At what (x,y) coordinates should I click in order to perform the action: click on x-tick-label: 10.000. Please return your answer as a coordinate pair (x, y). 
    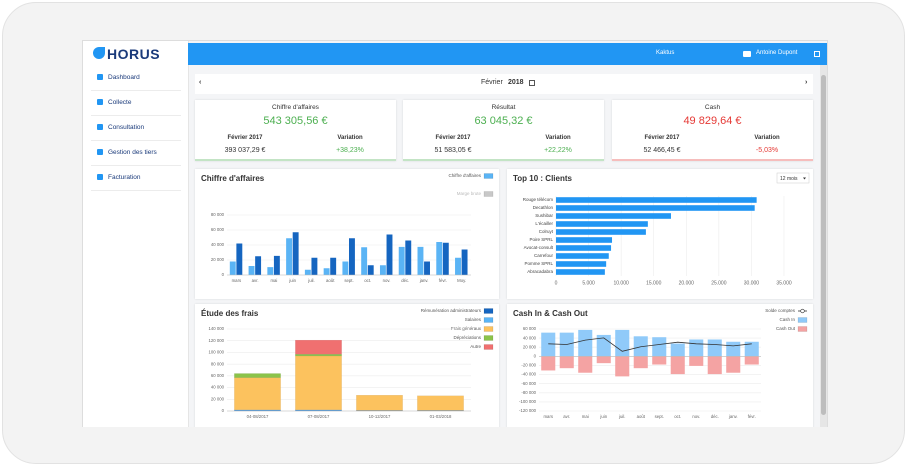
    Looking at the image, I should click on (621, 283).